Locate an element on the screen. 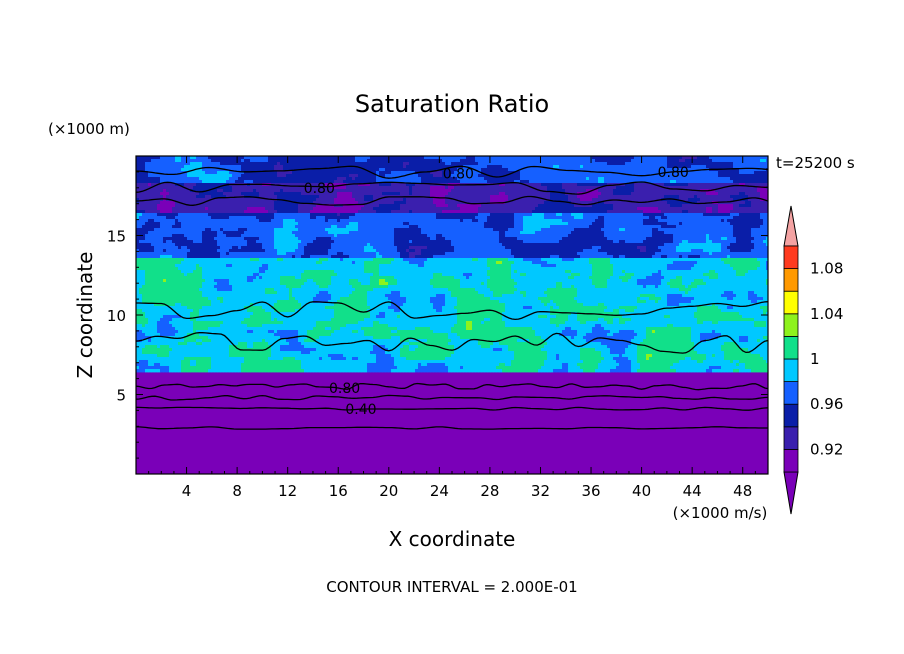 The width and height of the screenshot is (904, 654). colorbar-tick-label: 1.08 is located at coordinates (826, 269).